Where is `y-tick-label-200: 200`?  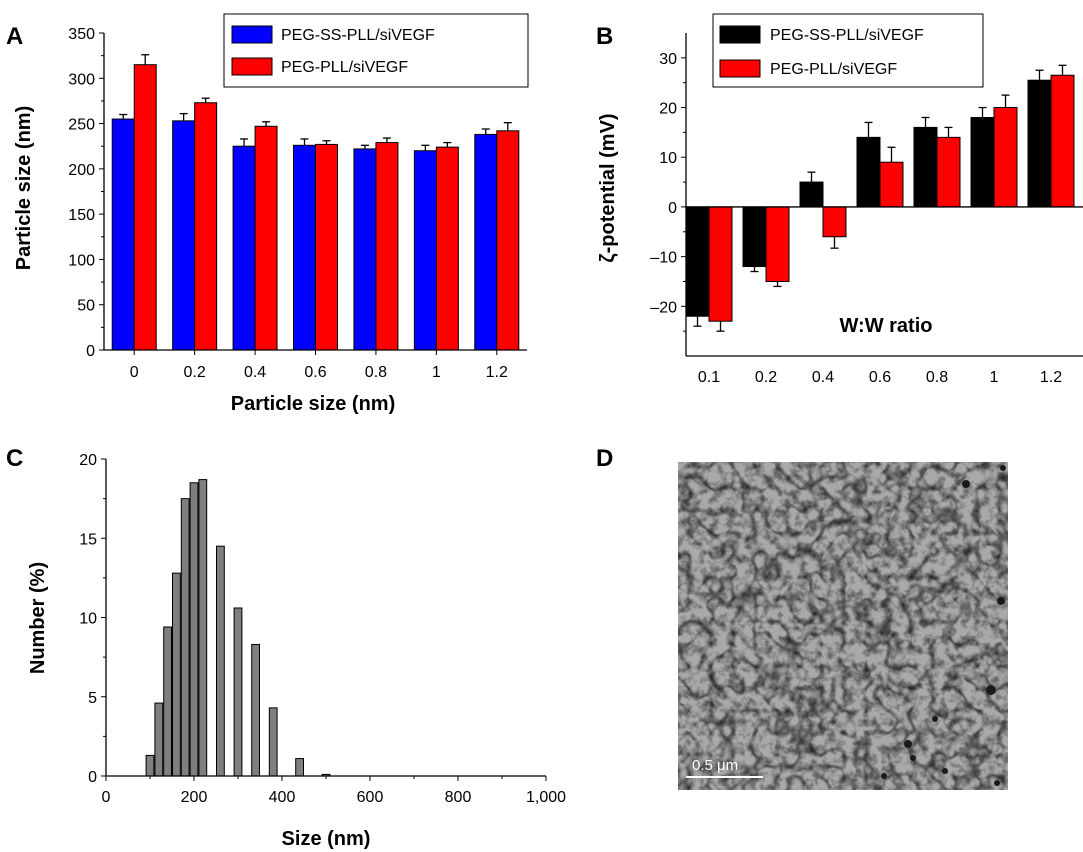
y-tick-label-200: 200 is located at coordinates (81, 170).